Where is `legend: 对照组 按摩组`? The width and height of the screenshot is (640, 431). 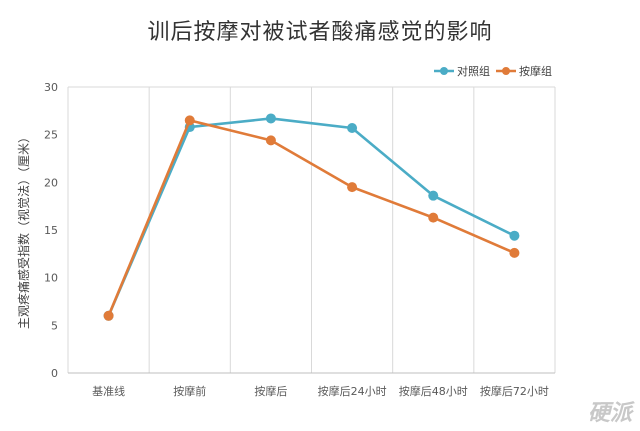 legend: 对照组 按摩组 is located at coordinates (493, 71).